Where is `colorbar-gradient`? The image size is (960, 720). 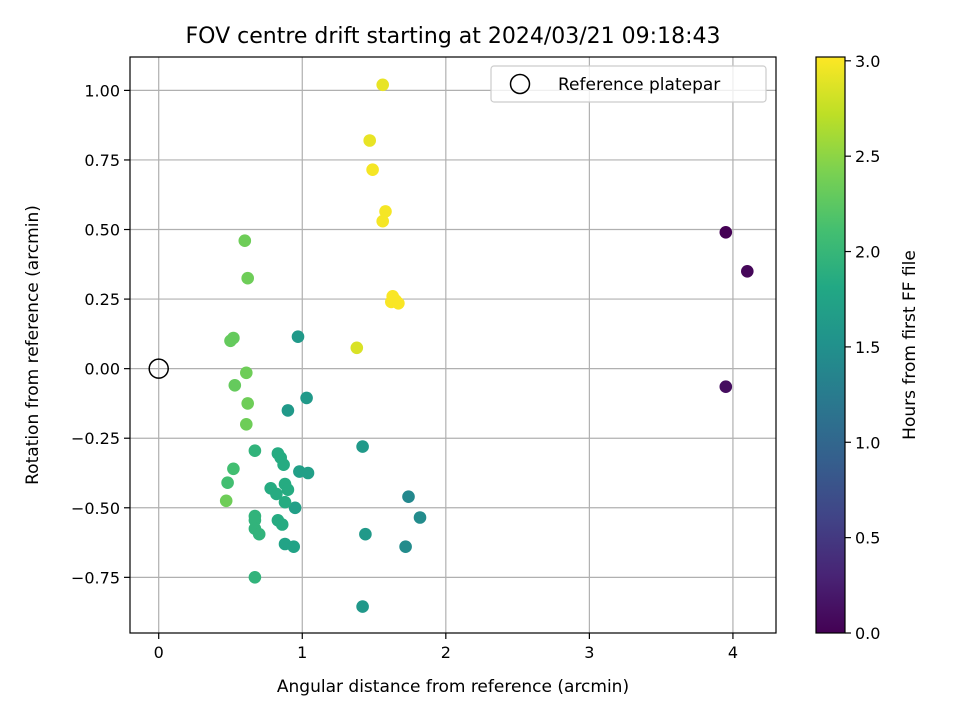
colorbar-gradient is located at coordinates (830, 345).